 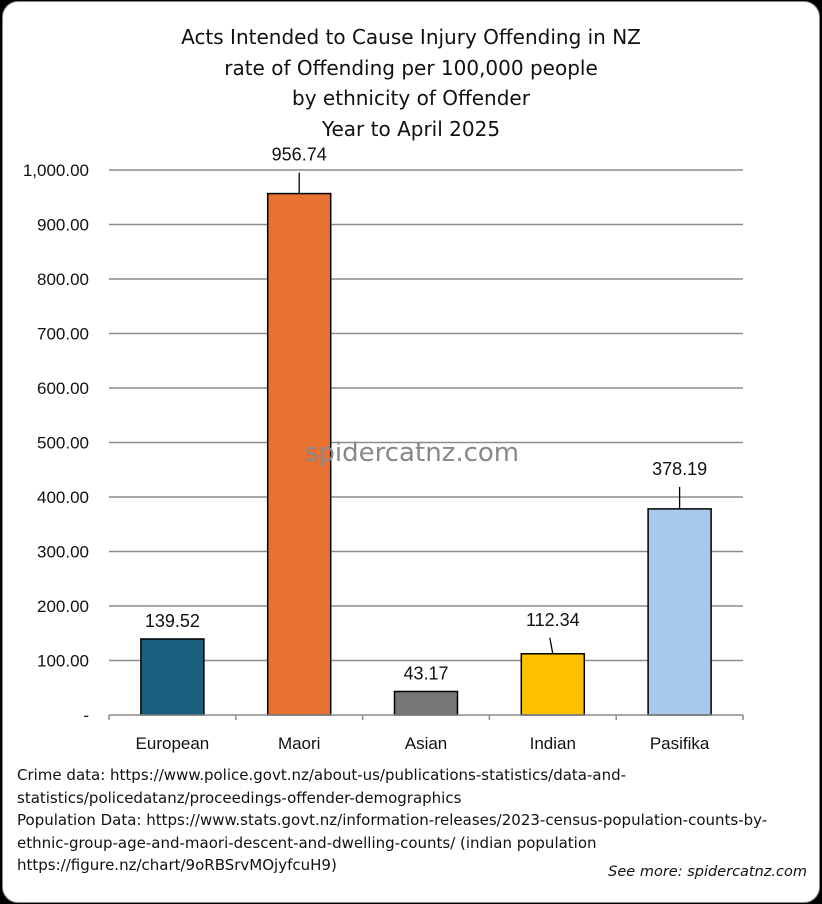 What do you see at coordinates (679, 612) in the screenshot?
I see `bar-pasifika` at bounding box center [679, 612].